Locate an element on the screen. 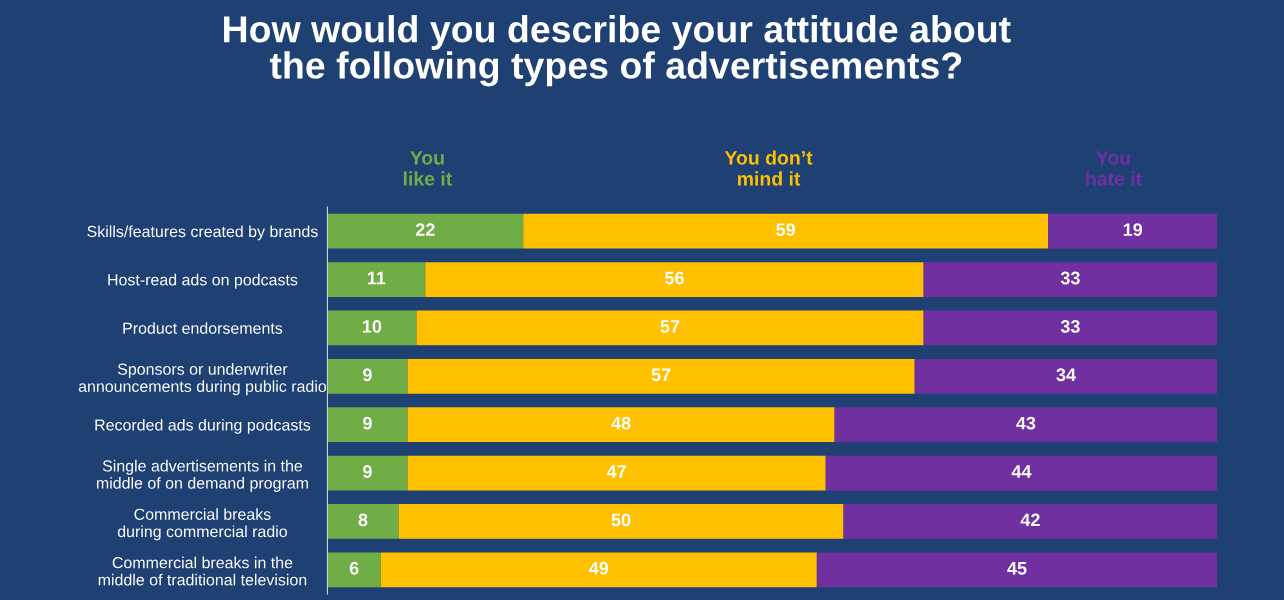 The image size is (1284, 600). data-label: 11 is located at coordinates (376, 278).